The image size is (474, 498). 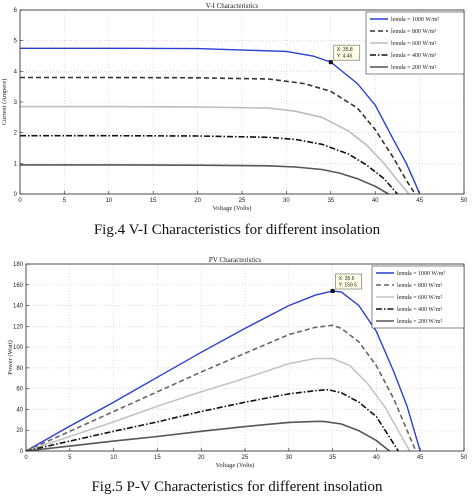 I want to click on vi-legend-label-2: lemda = 600 W/m², so click(x=413, y=44).